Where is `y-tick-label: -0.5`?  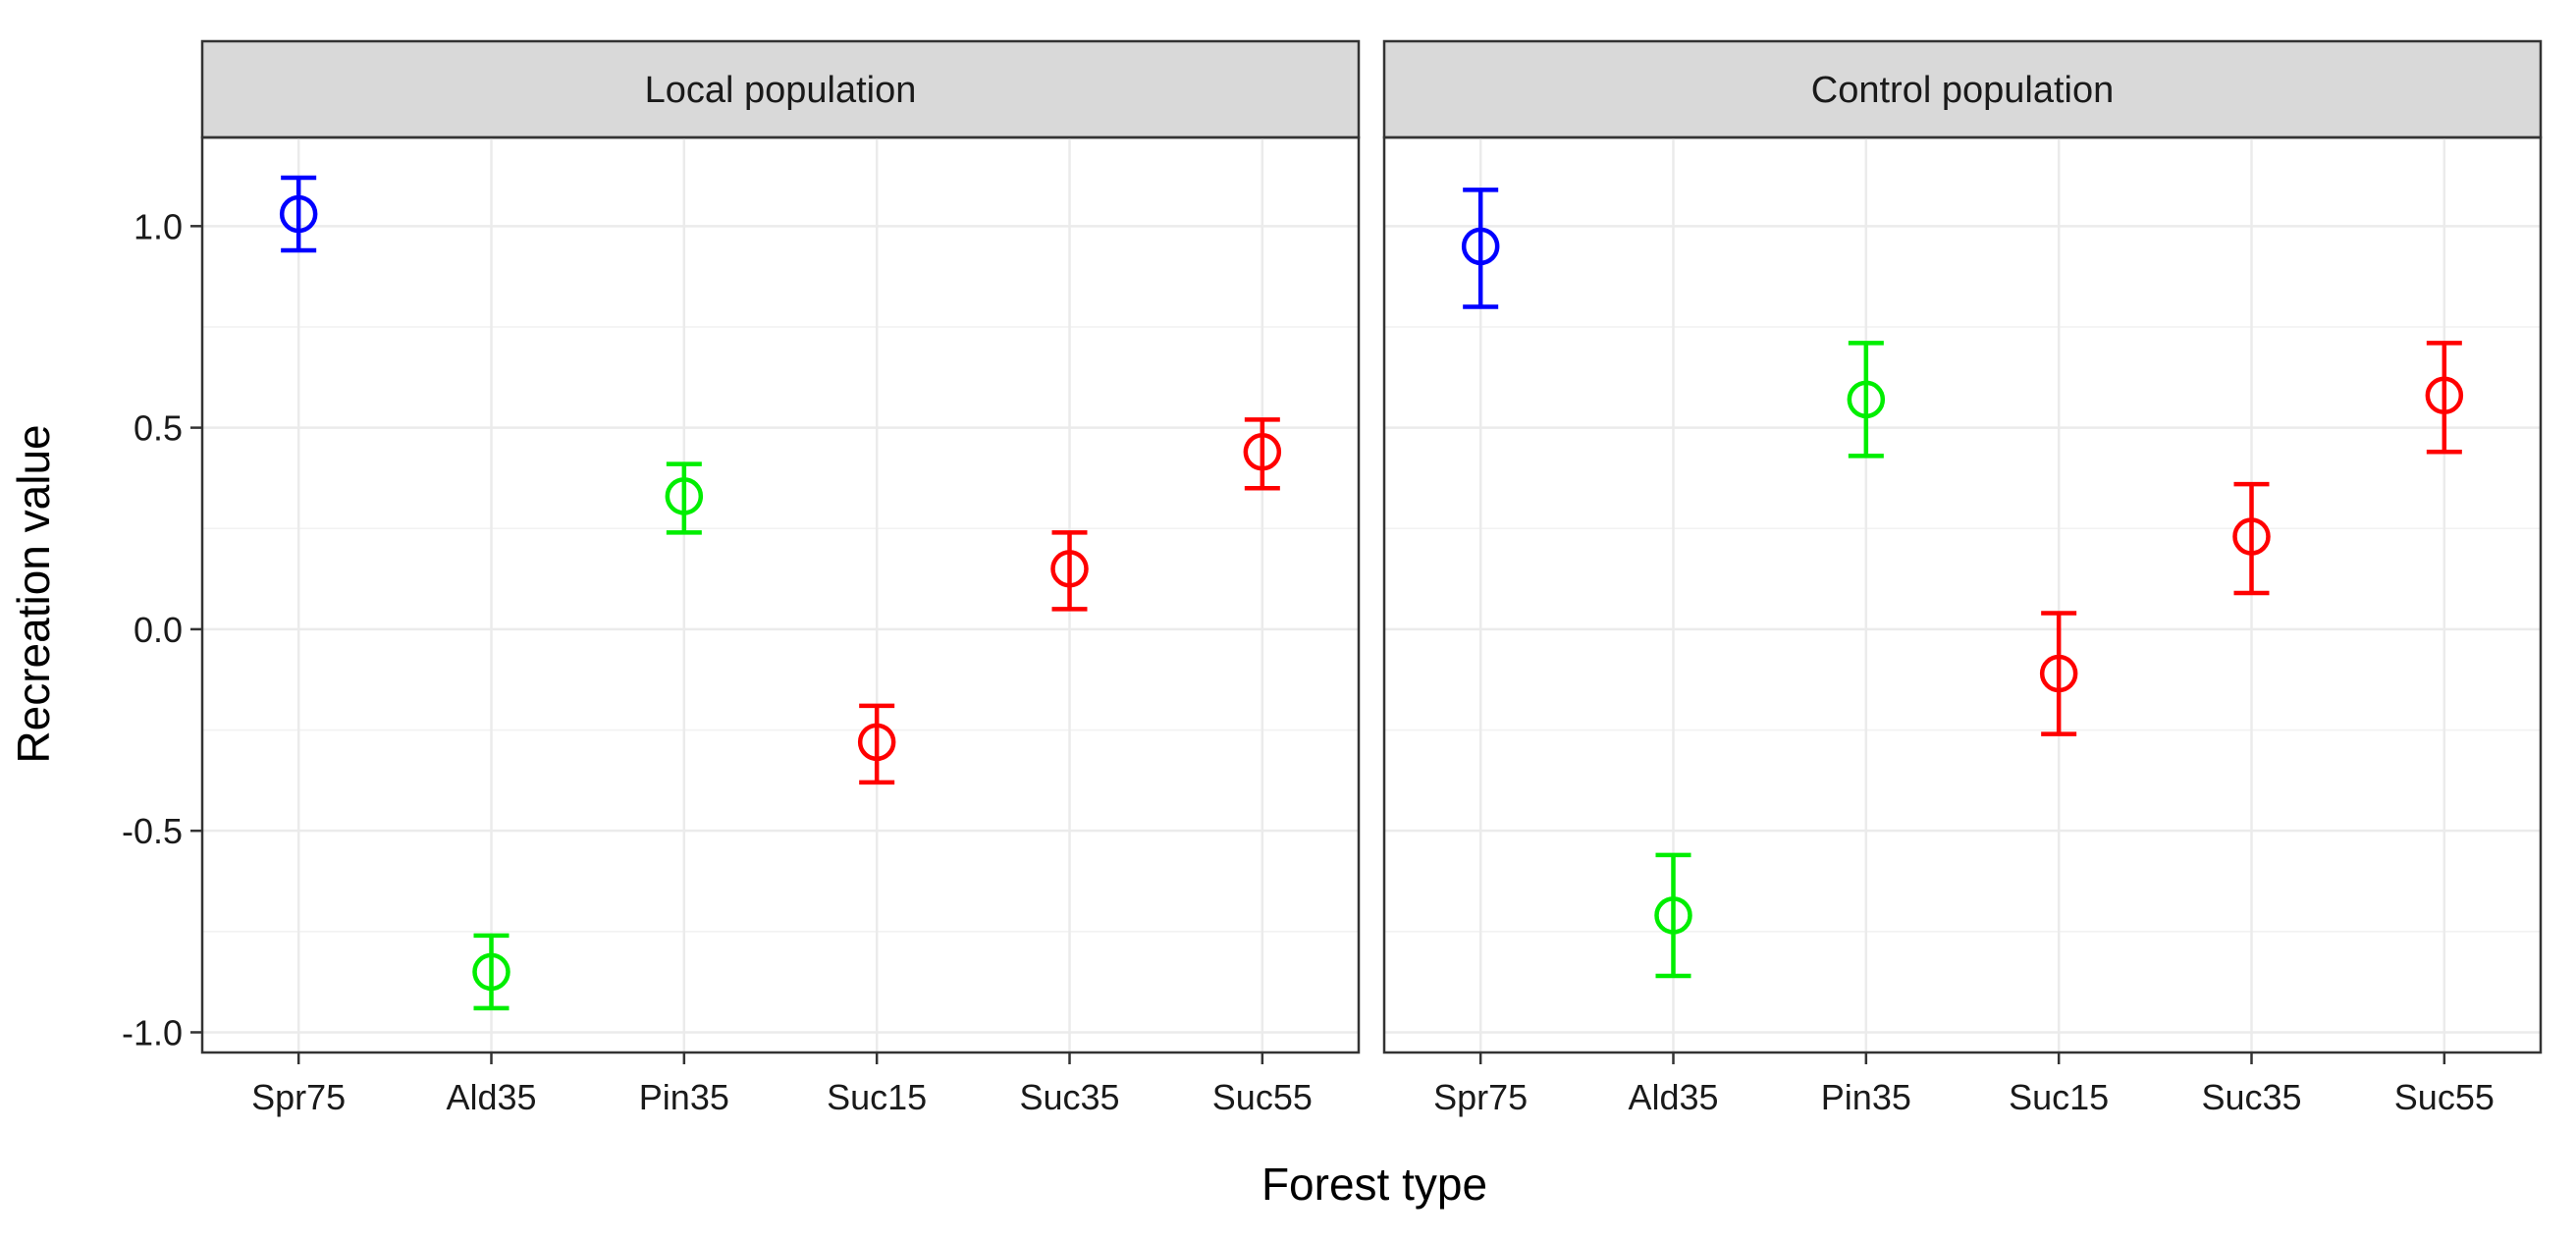
y-tick-label: -0.5 is located at coordinates (152, 831).